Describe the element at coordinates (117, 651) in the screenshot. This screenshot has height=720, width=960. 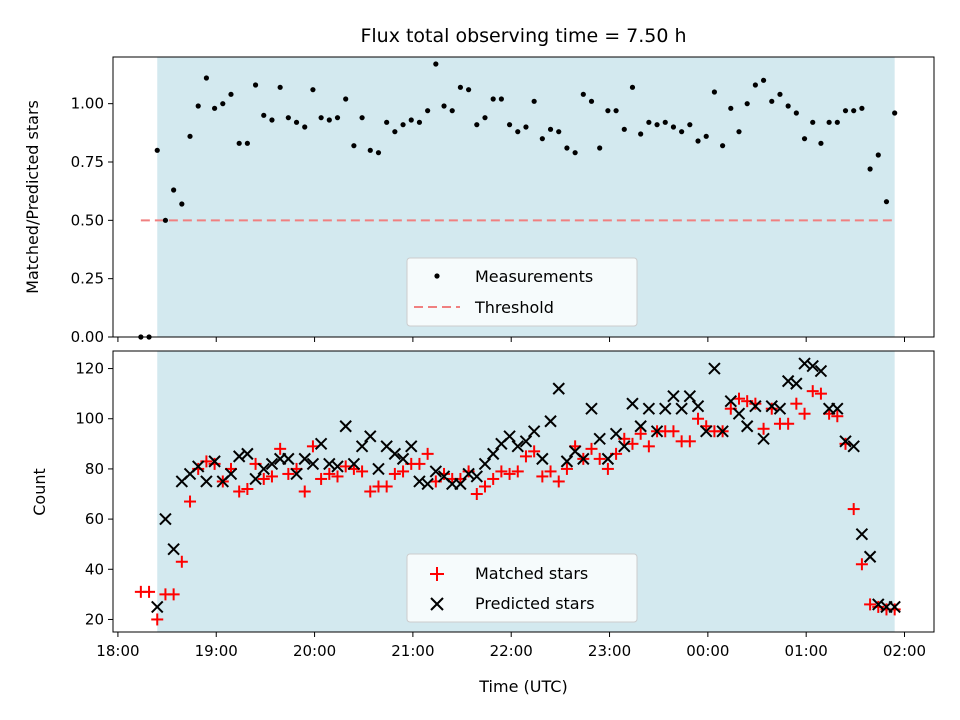
I see `count-x-tick-label: 18:00` at that location.